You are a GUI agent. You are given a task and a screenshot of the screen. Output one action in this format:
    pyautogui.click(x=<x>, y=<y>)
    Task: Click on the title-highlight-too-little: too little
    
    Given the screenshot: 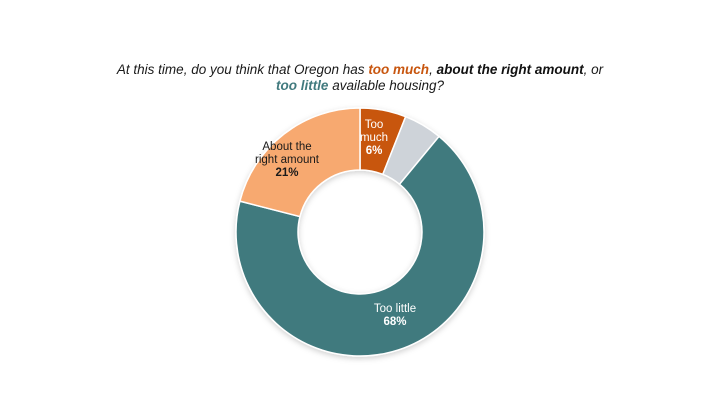 What is the action you would take?
    pyautogui.click(x=302, y=85)
    